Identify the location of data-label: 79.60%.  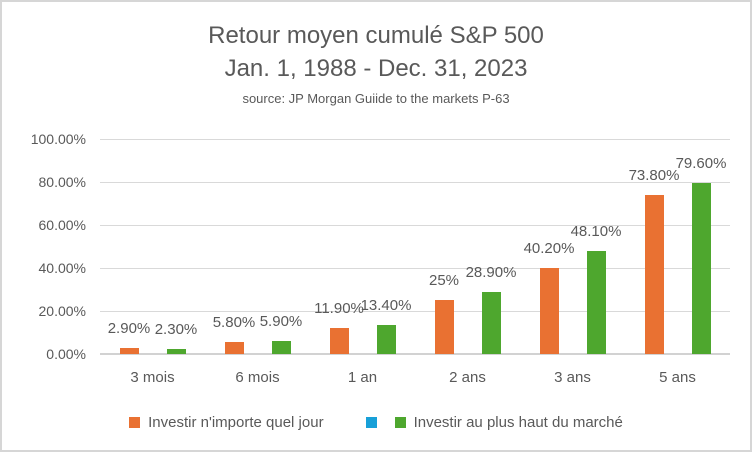
(701, 163).